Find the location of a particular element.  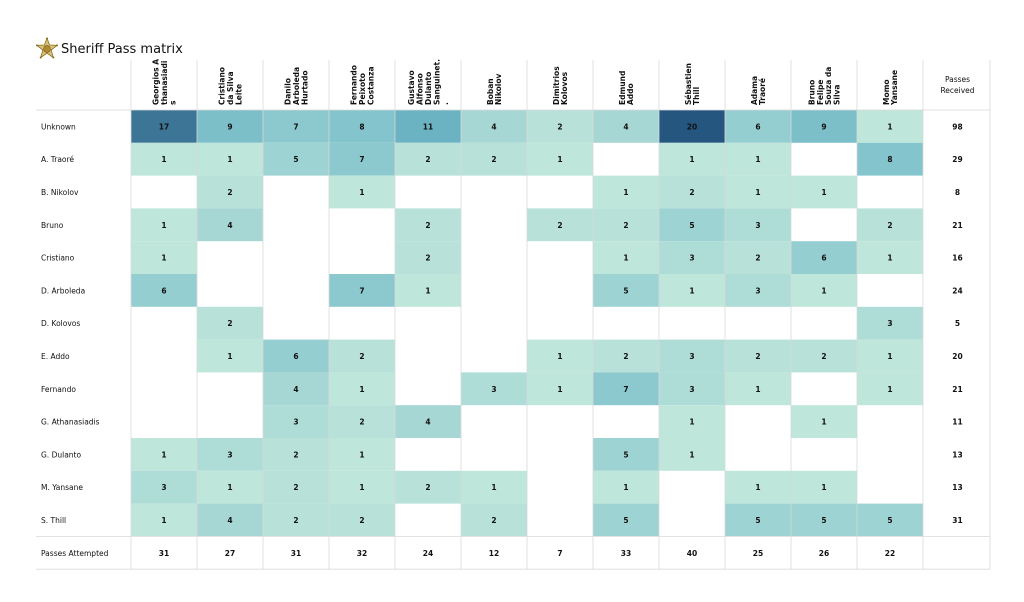

passes-attempted-label: Passes Attempted is located at coordinates (75, 553).